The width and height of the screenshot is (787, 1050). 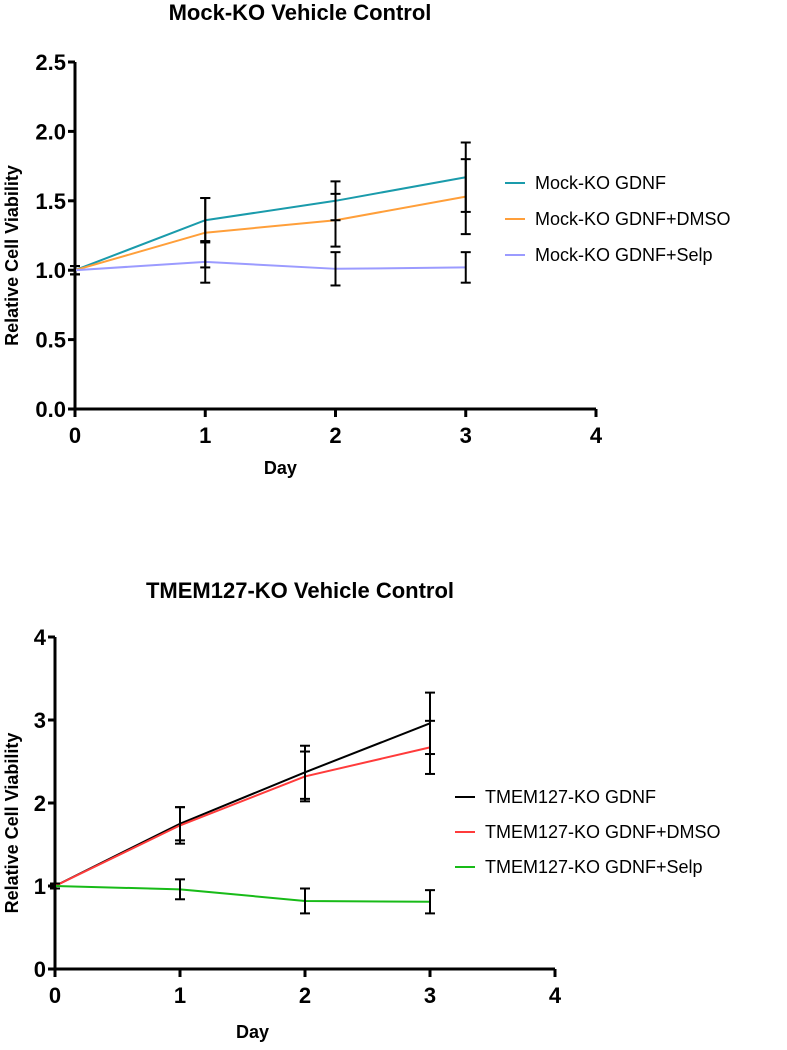 I want to click on y-tick-label: 2.5, so click(x=50, y=62).